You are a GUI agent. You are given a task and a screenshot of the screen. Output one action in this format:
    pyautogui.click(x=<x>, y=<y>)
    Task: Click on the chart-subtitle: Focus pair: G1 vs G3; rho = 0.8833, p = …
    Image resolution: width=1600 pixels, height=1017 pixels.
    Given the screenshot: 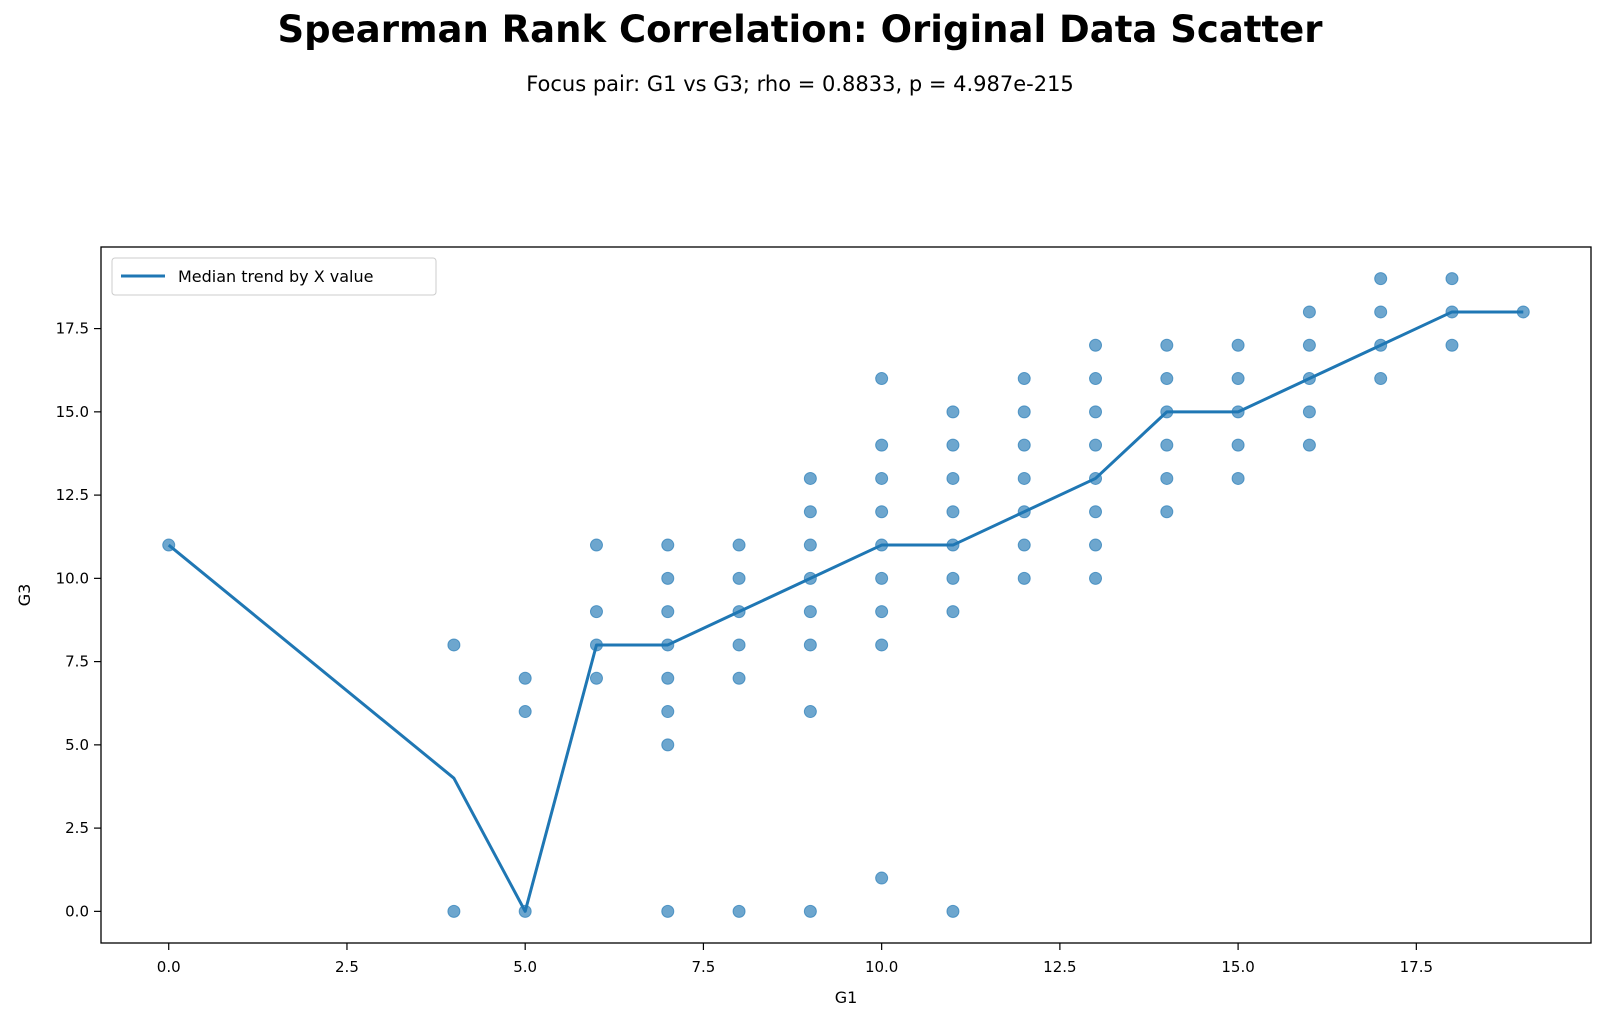 What is the action you would take?
    pyautogui.click(x=800, y=84)
    